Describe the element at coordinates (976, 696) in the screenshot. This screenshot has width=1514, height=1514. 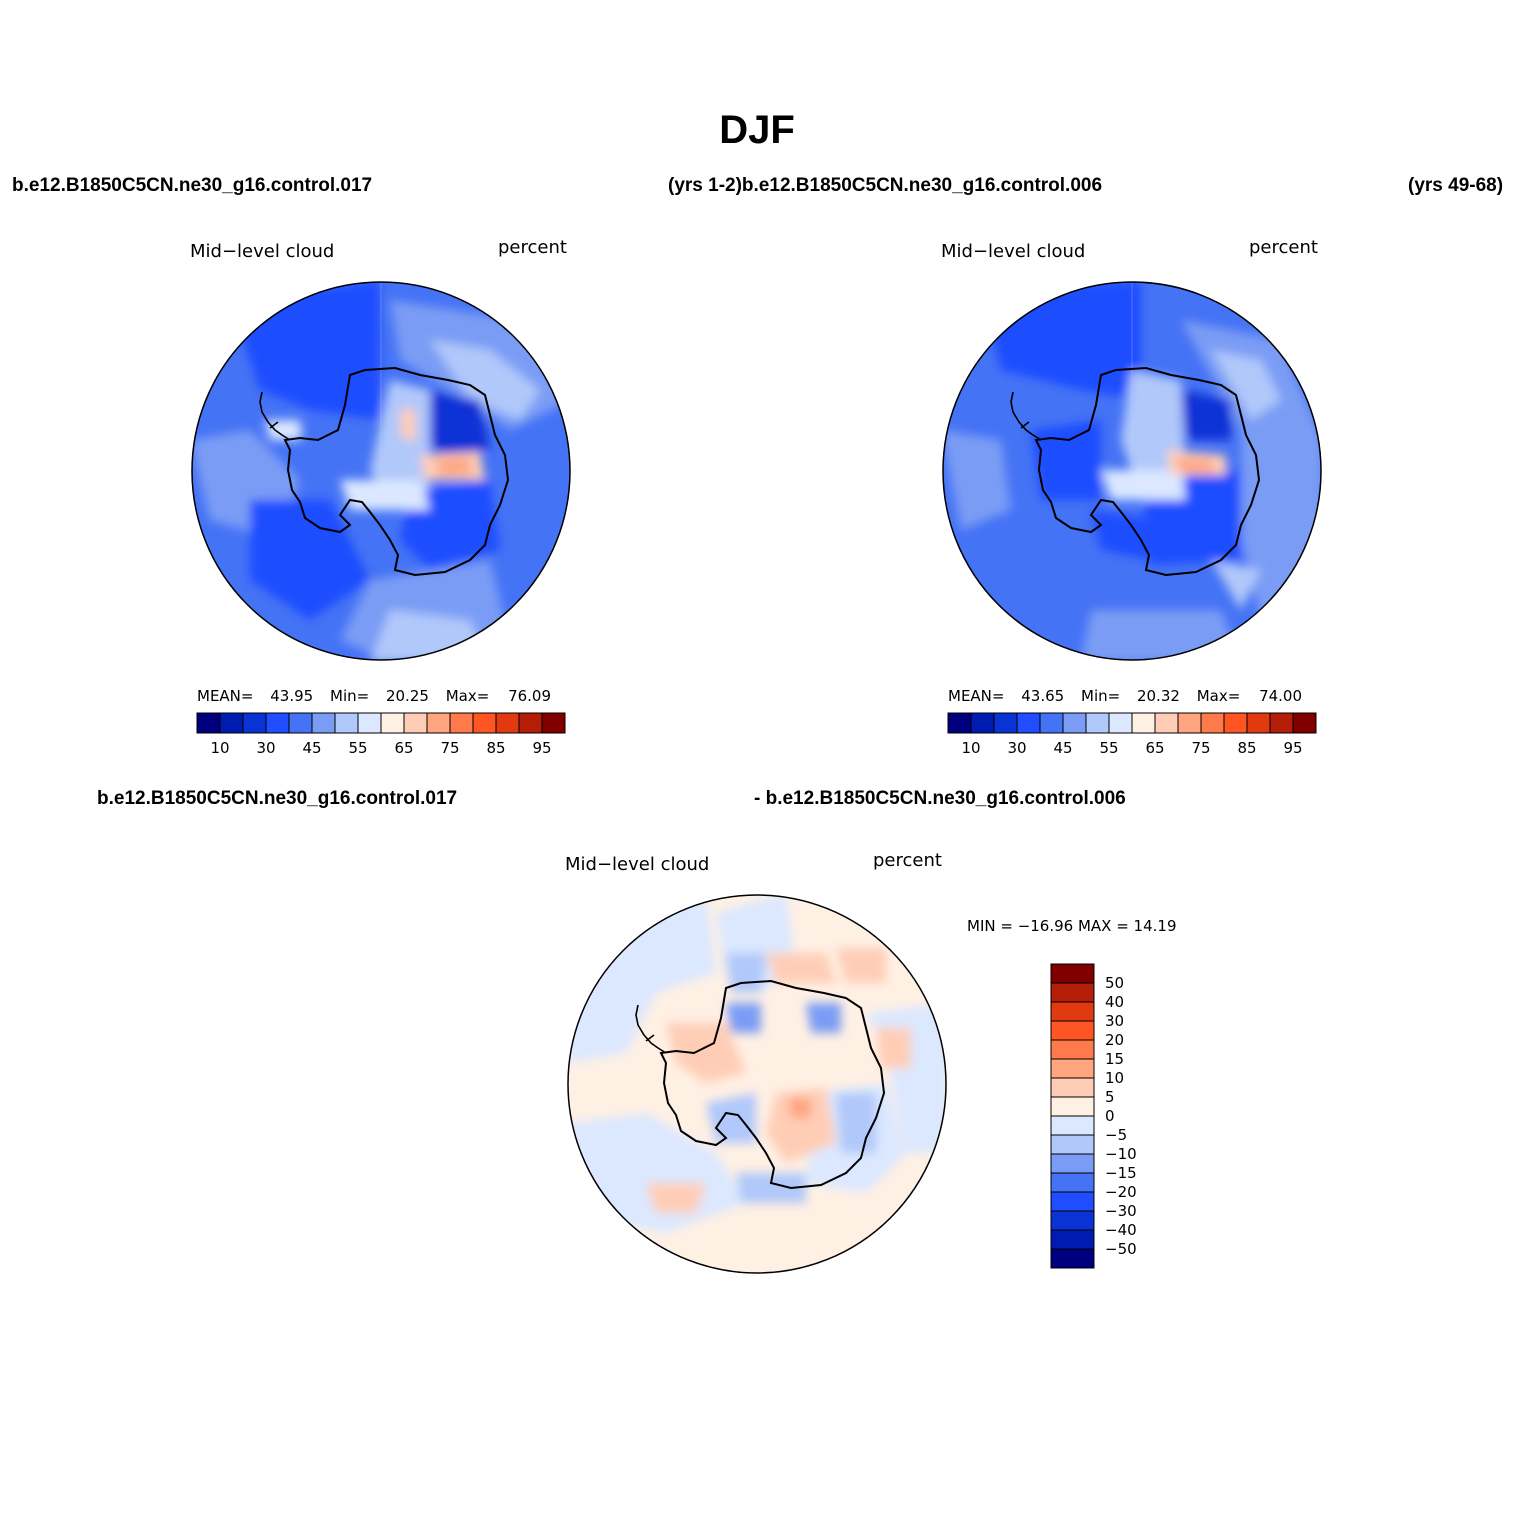
I see `panel2-mean-label: MEAN=` at that location.